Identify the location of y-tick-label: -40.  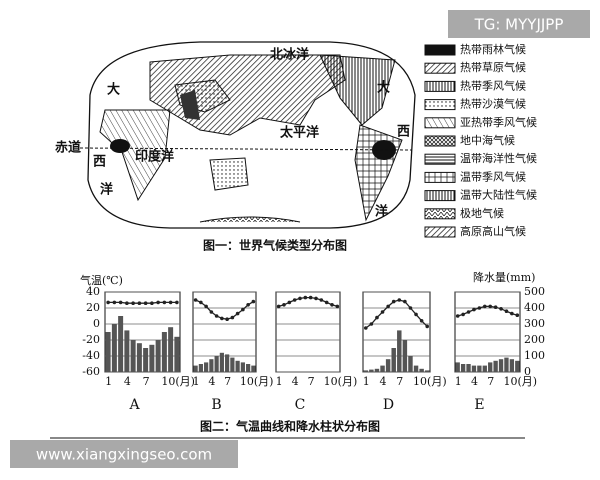
(91, 355).